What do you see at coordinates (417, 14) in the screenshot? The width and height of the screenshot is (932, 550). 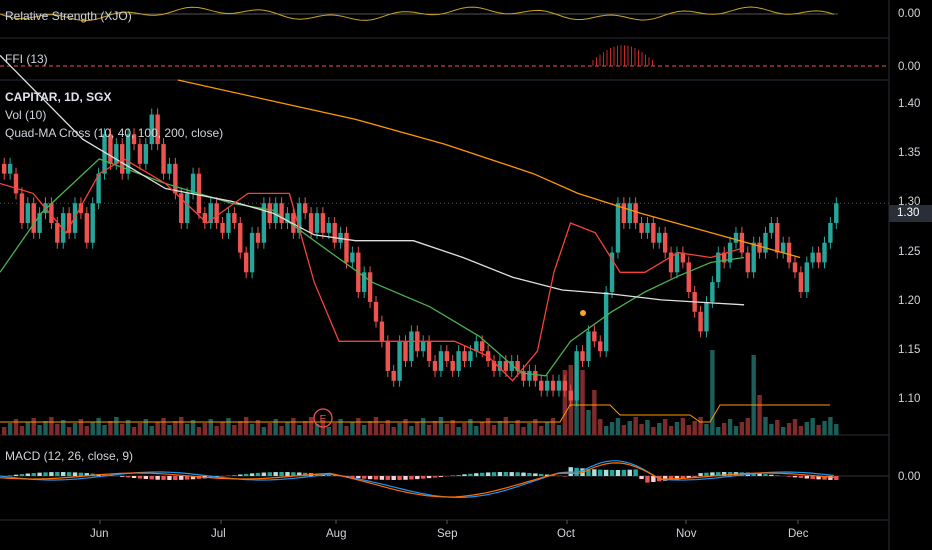 I see `rs-line` at bounding box center [417, 14].